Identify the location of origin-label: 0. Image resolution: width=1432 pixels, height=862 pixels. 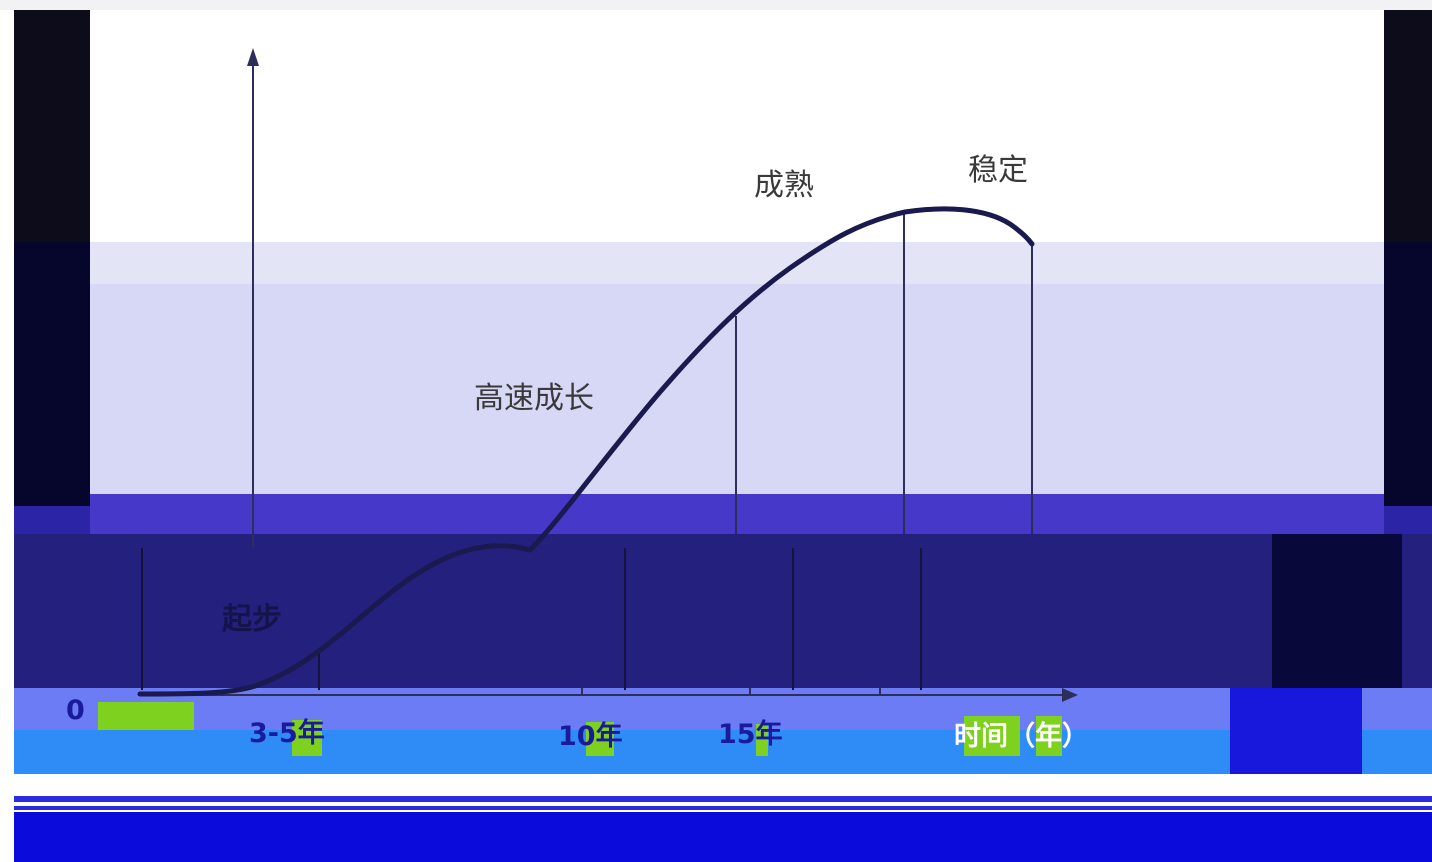
(75, 710).